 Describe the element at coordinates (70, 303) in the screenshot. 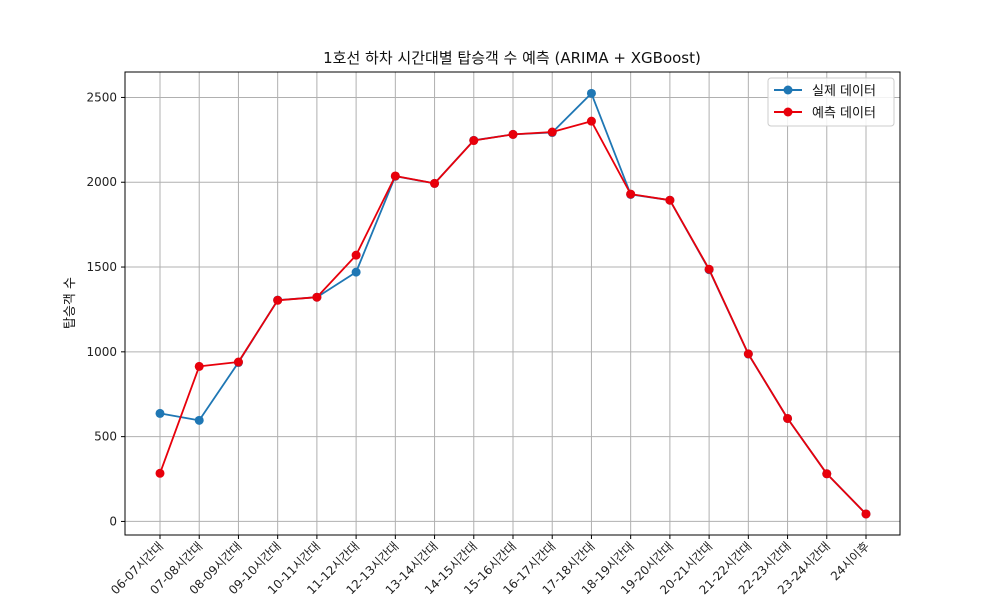

I see `y-axis-label: 탑승객 수` at that location.